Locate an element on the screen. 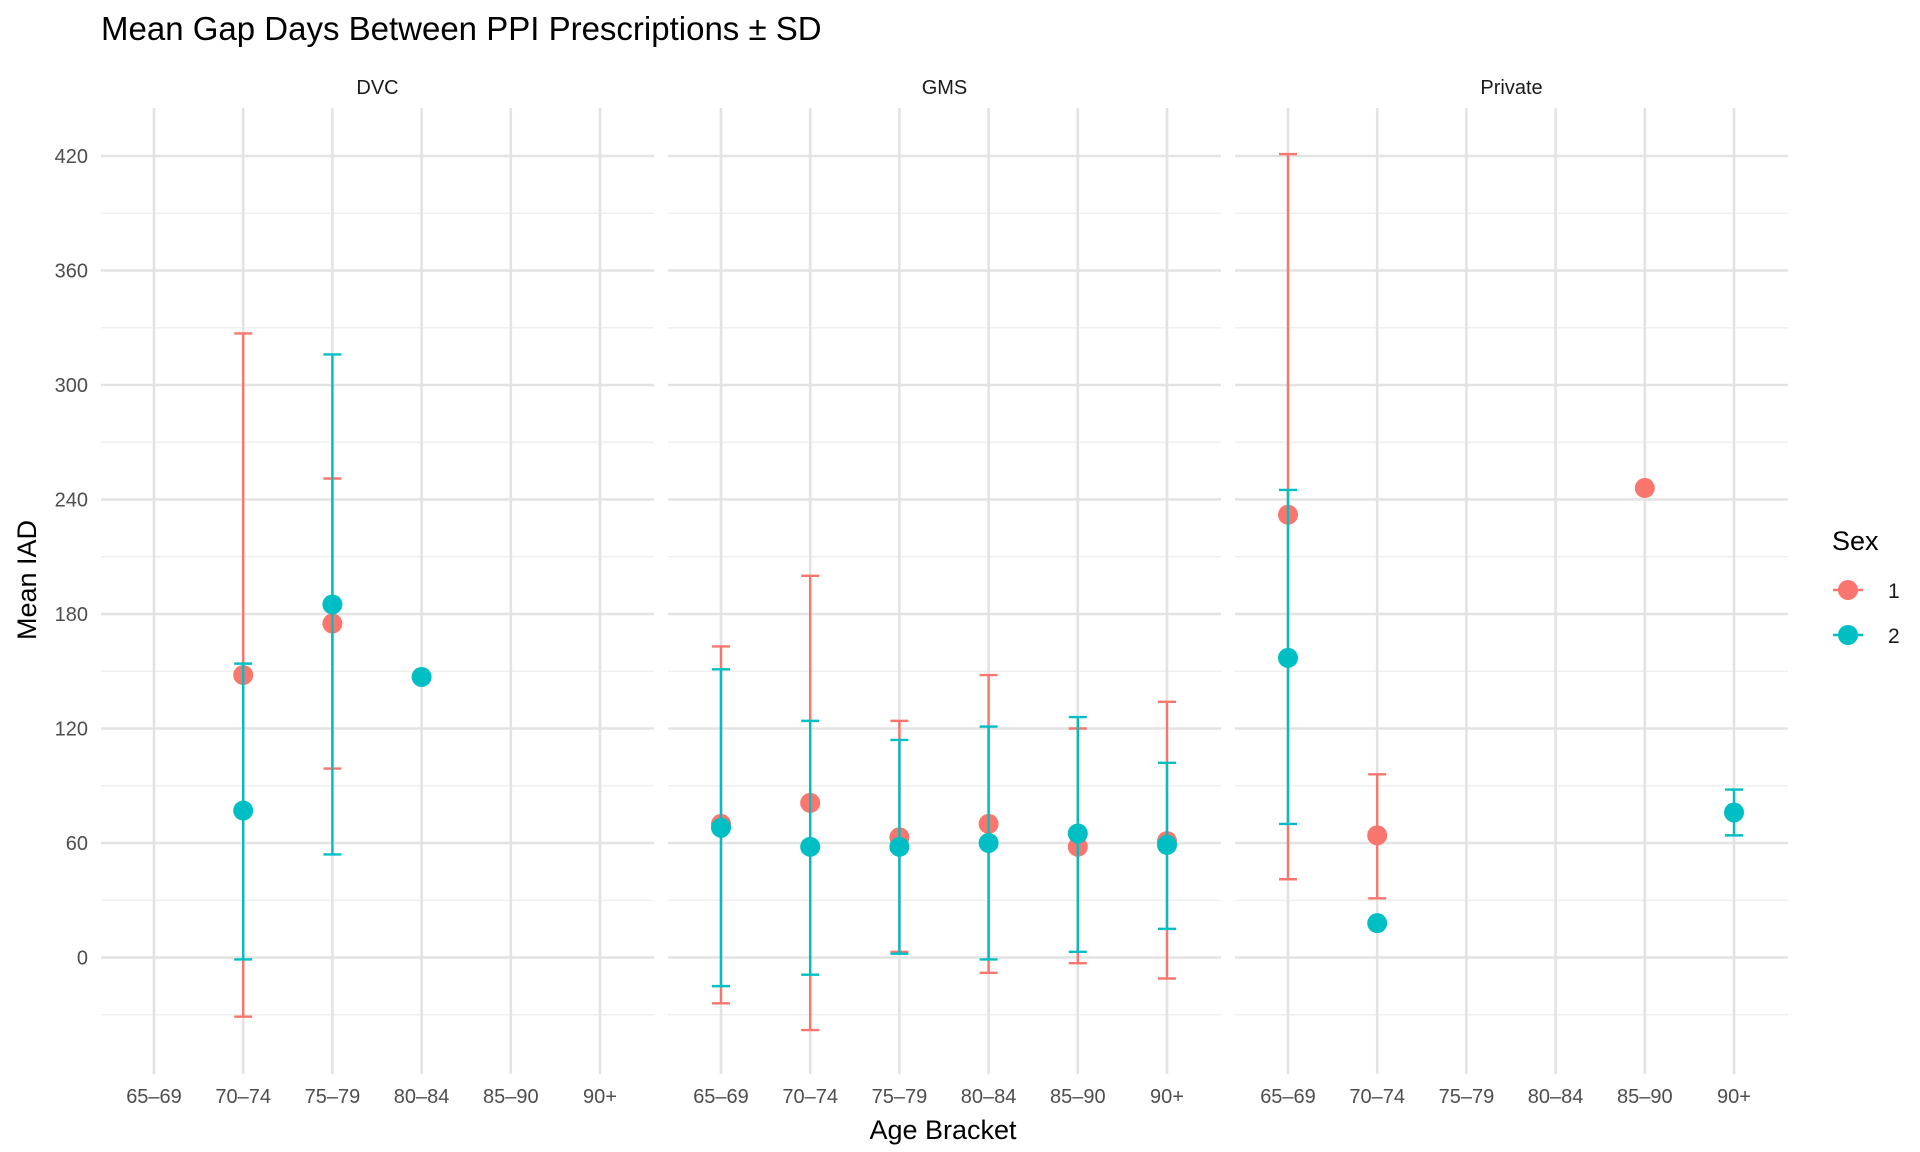  legend-item-2: 2 is located at coordinates (1866, 636).